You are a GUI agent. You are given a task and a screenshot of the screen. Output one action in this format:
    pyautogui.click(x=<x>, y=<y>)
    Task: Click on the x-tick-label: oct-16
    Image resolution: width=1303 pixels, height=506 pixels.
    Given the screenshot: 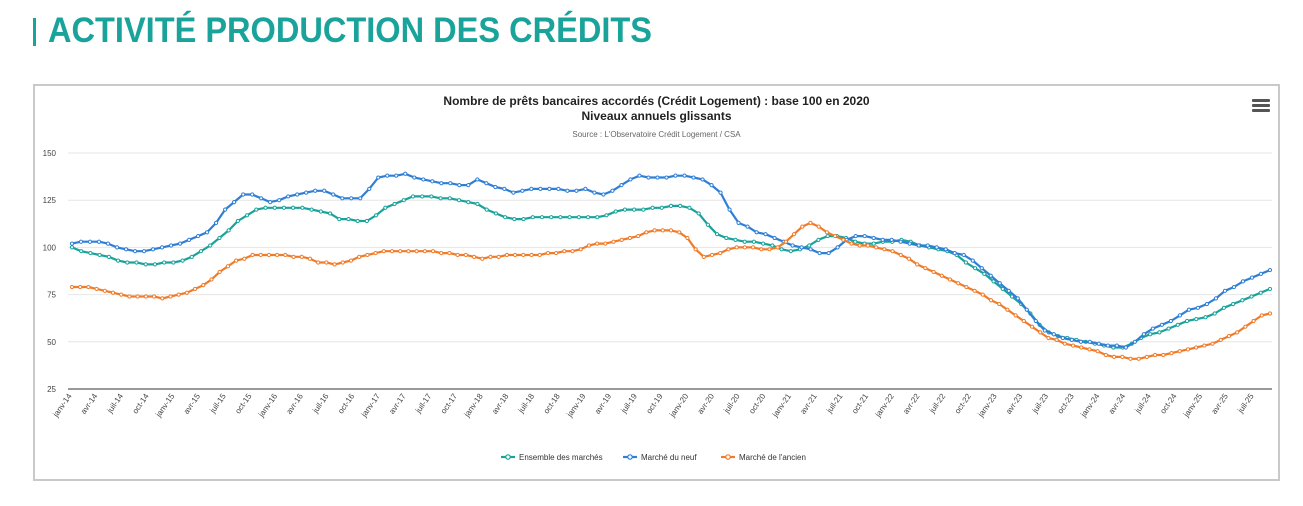 What is the action you would take?
    pyautogui.click(x=346, y=404)
    